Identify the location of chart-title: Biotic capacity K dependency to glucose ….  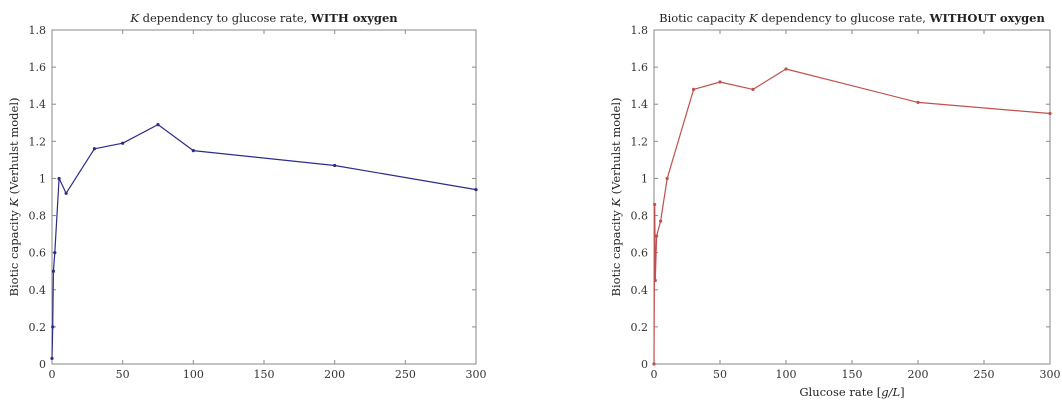
(852, 18).